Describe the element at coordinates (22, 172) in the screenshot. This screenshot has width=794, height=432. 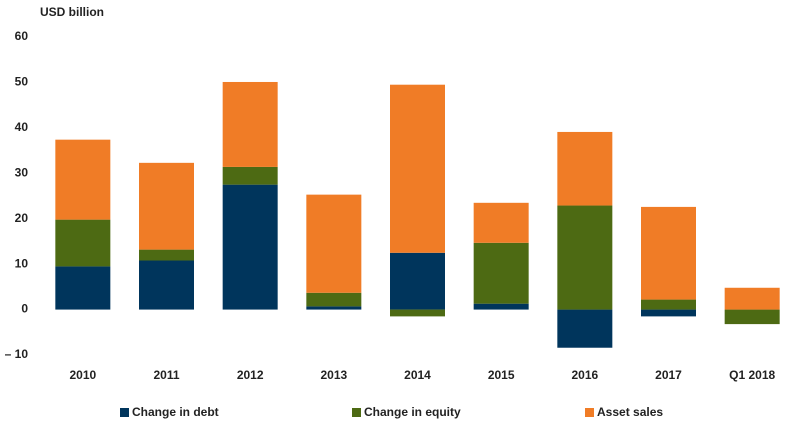
I see `y-tick-label: 30` at that location.